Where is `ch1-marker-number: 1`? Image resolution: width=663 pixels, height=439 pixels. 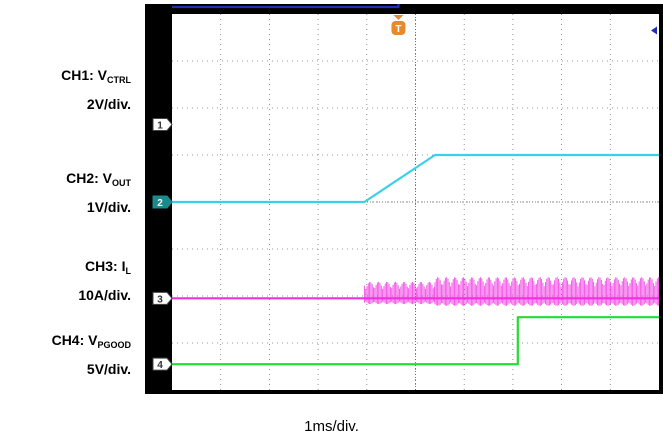 ch1-marker-number: 1 is located at coordinates (160, 125).